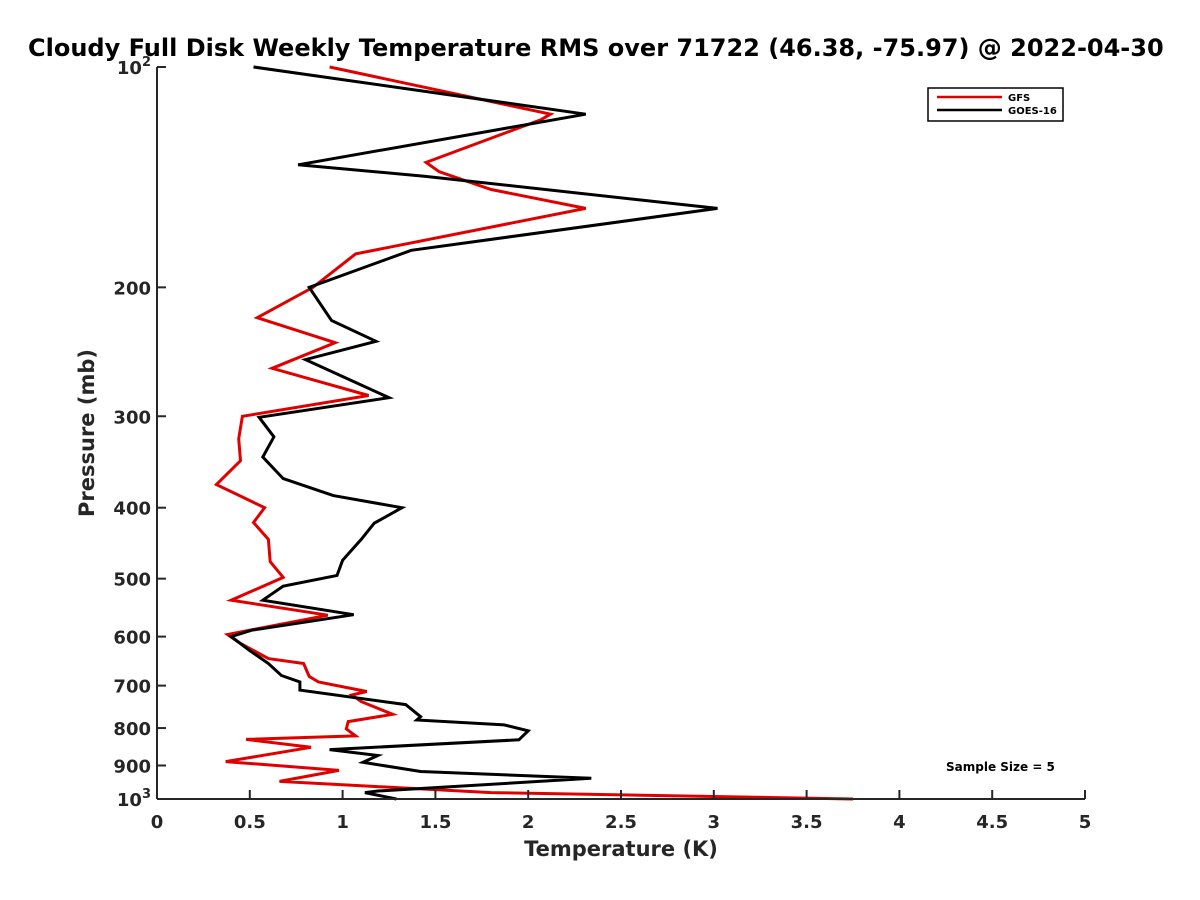 Image resolution: width=1200 pixels, height=900 pixels. I want to click on y-tick-label: 800, so click(132, 729).